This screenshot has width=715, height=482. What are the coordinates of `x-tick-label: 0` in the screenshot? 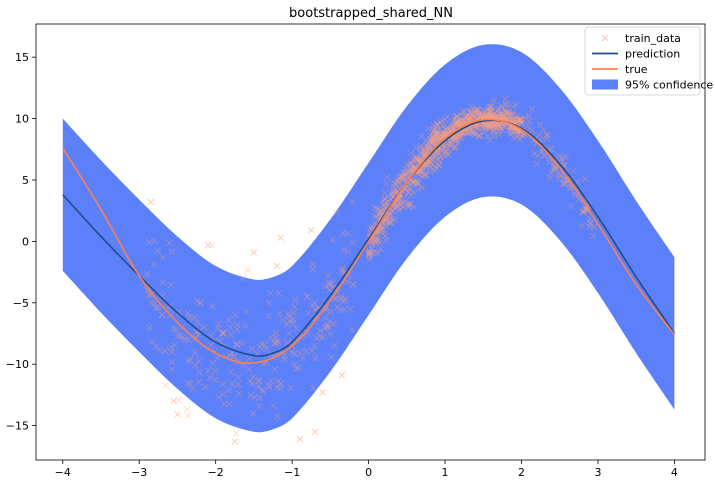 It's located at (368, 472).